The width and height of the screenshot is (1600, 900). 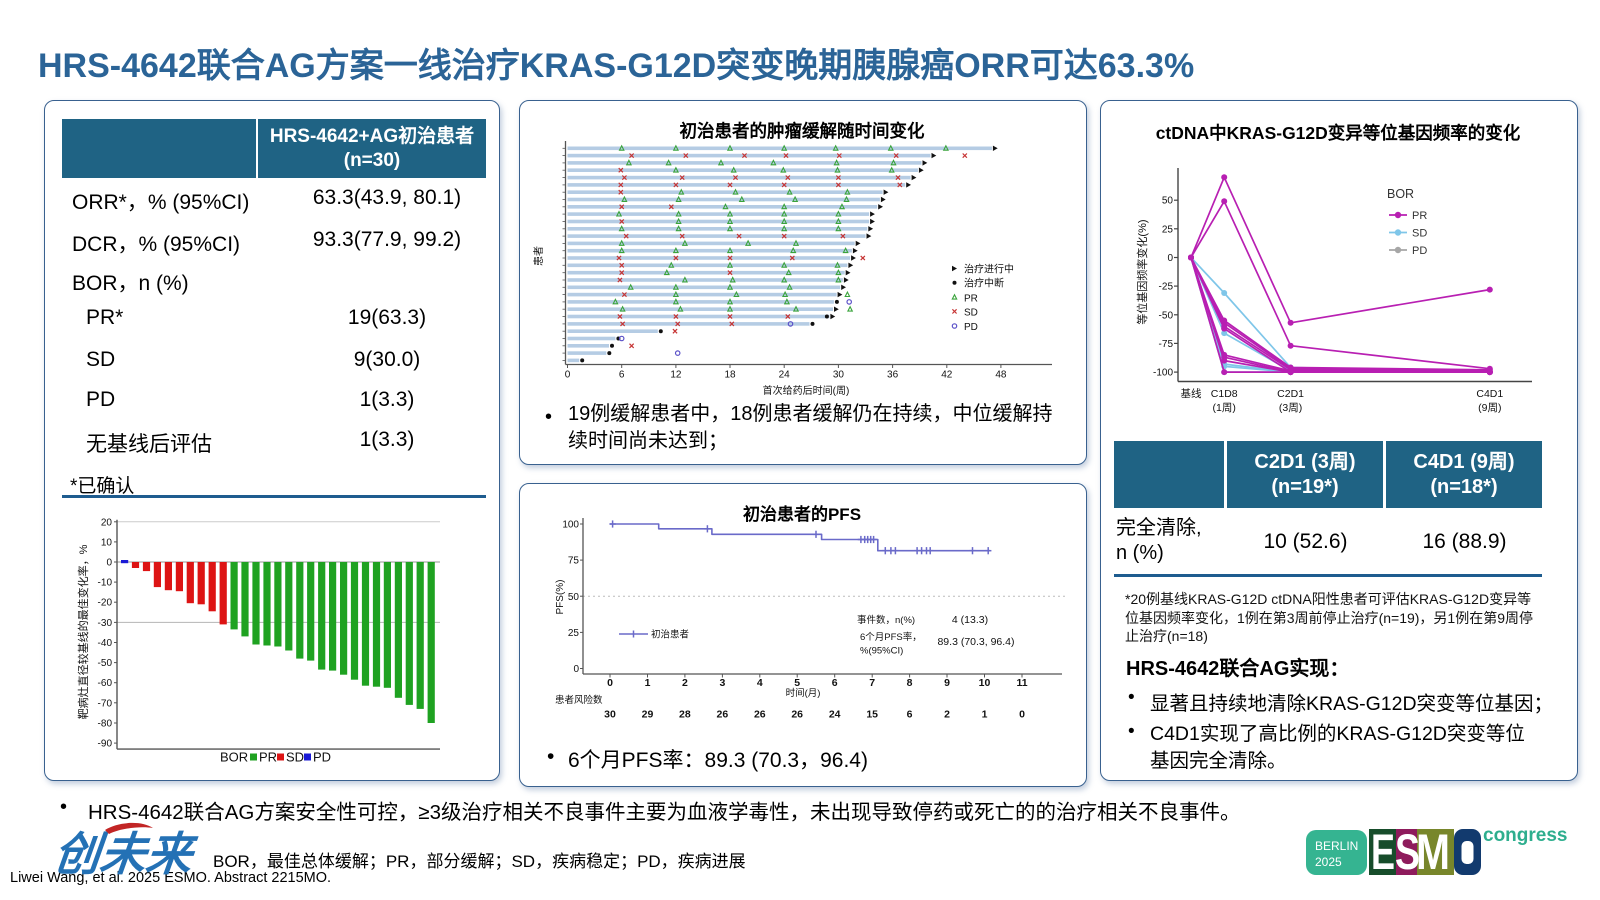 What do you see at coordinates (1525, 835) in the screenshot?
I see `svg-text: congress` at bounding box center [1525, 835].